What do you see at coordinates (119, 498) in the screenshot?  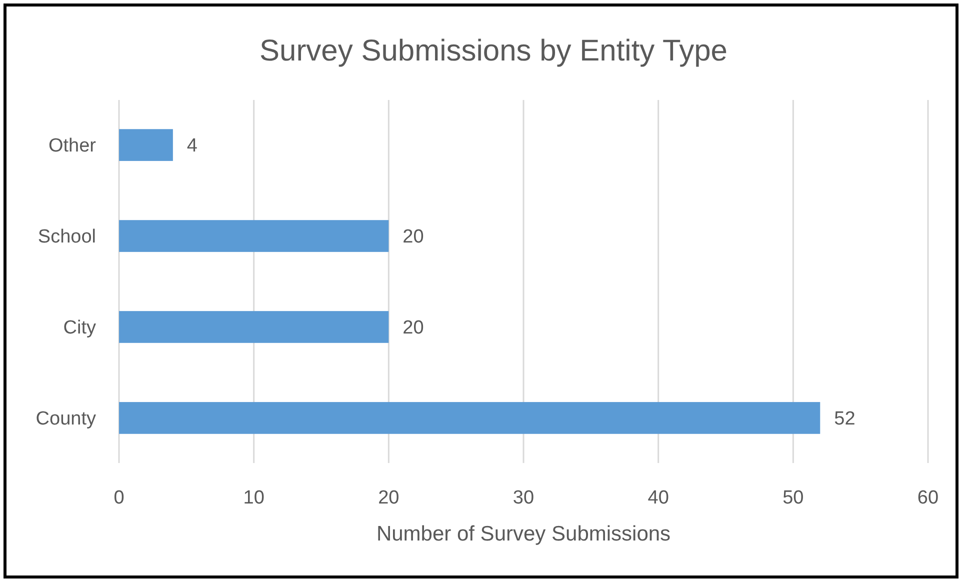 I see `x-tick-label: 0` at bounding box center [119, 498].